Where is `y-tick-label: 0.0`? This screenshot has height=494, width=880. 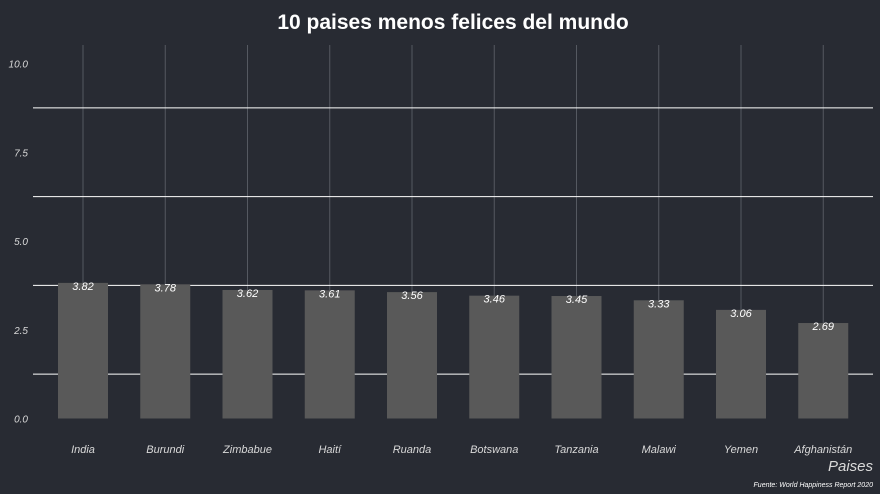 y-tick-label: 0.0 is located at coordinates (21, 420).